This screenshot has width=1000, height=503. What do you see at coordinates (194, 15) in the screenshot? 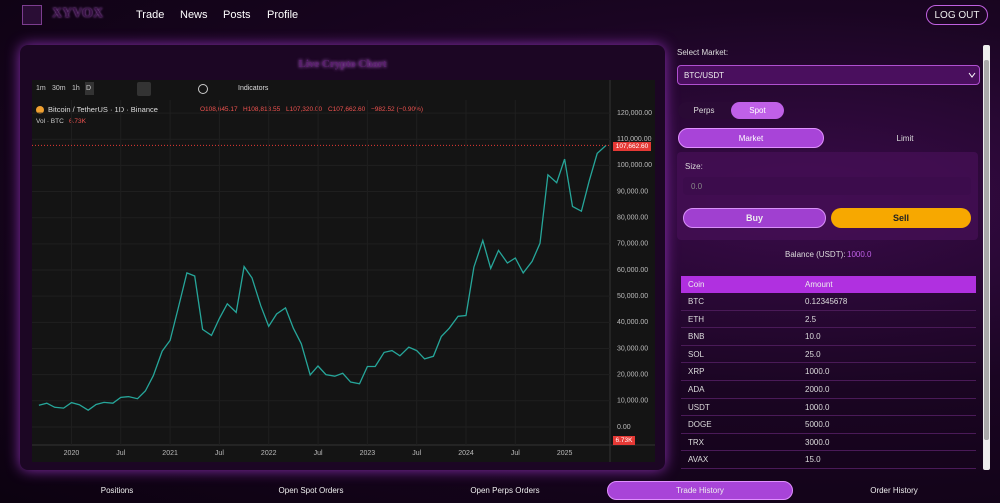
I see `nav-link: News` at bounding box center [194, 15].